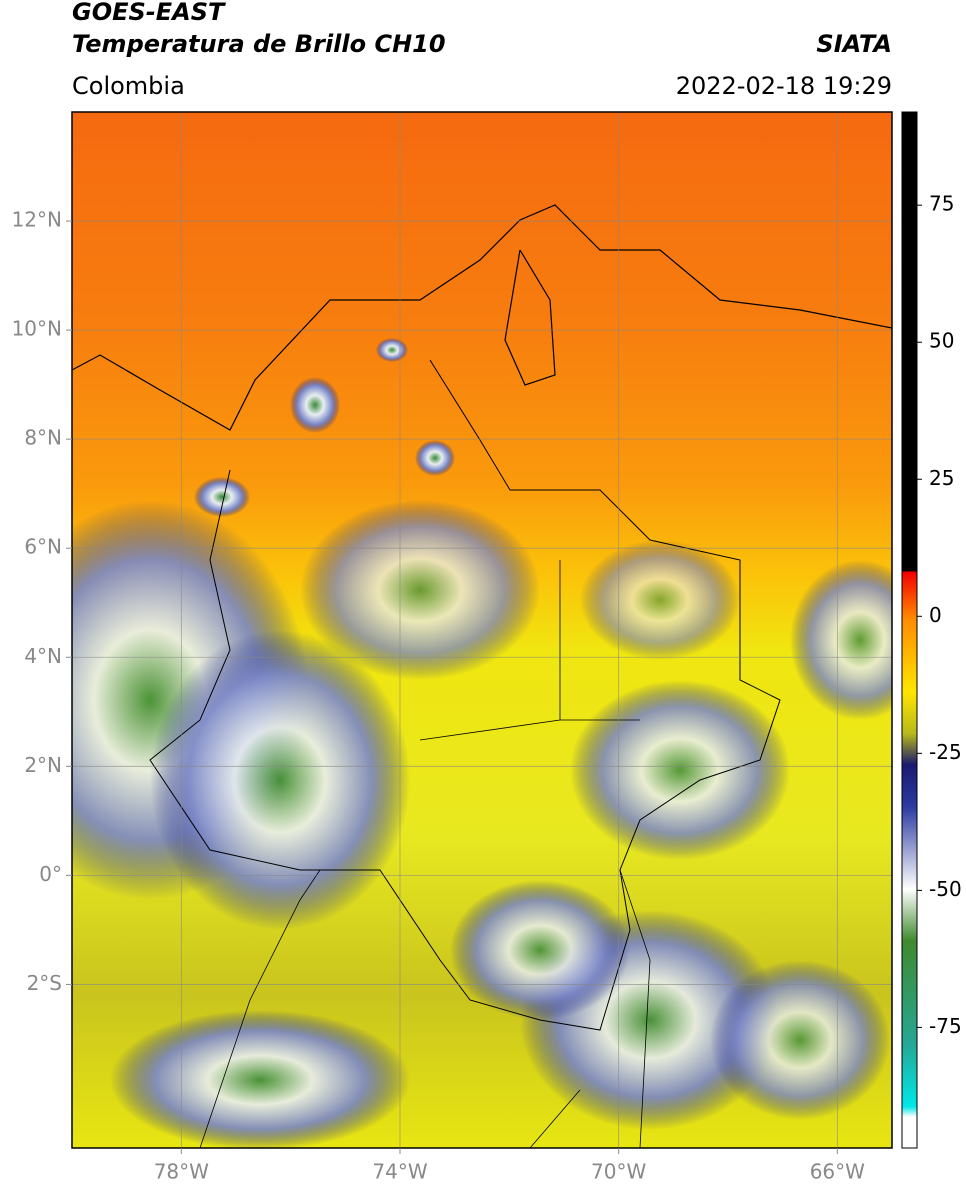  I want to click on colorbar-tick-label: -50, so click(945, 889).